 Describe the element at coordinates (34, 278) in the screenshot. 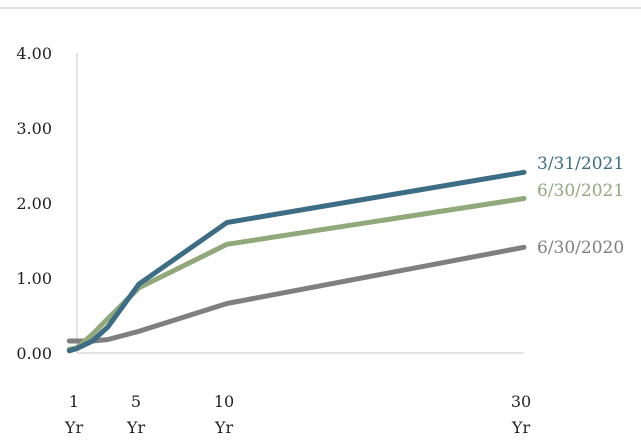

I see `y-tick-label: 1.00` at that location.